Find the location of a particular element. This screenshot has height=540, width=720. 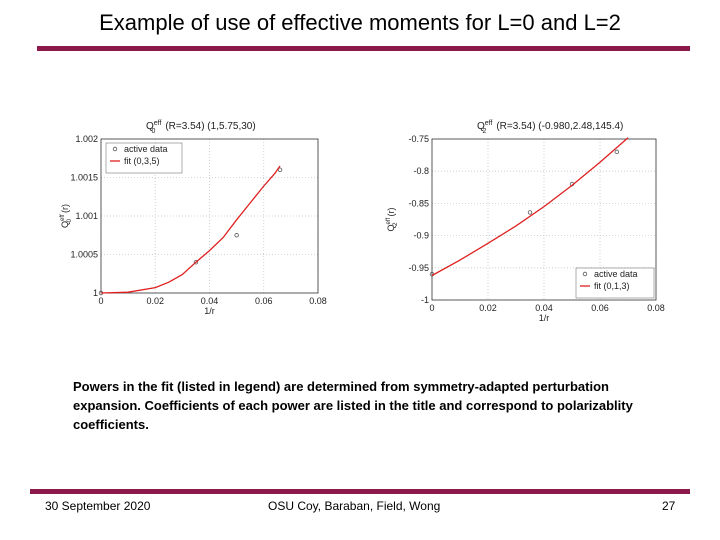

y-tick-label: -0.8 is located at coordinates (421, 171).